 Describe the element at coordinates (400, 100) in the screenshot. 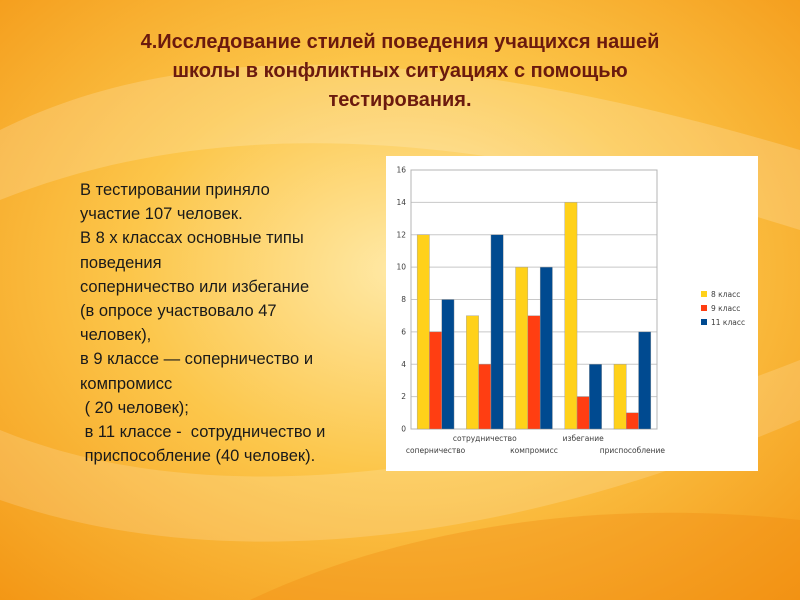

I see `title-line-3: тестирования.` at that location.